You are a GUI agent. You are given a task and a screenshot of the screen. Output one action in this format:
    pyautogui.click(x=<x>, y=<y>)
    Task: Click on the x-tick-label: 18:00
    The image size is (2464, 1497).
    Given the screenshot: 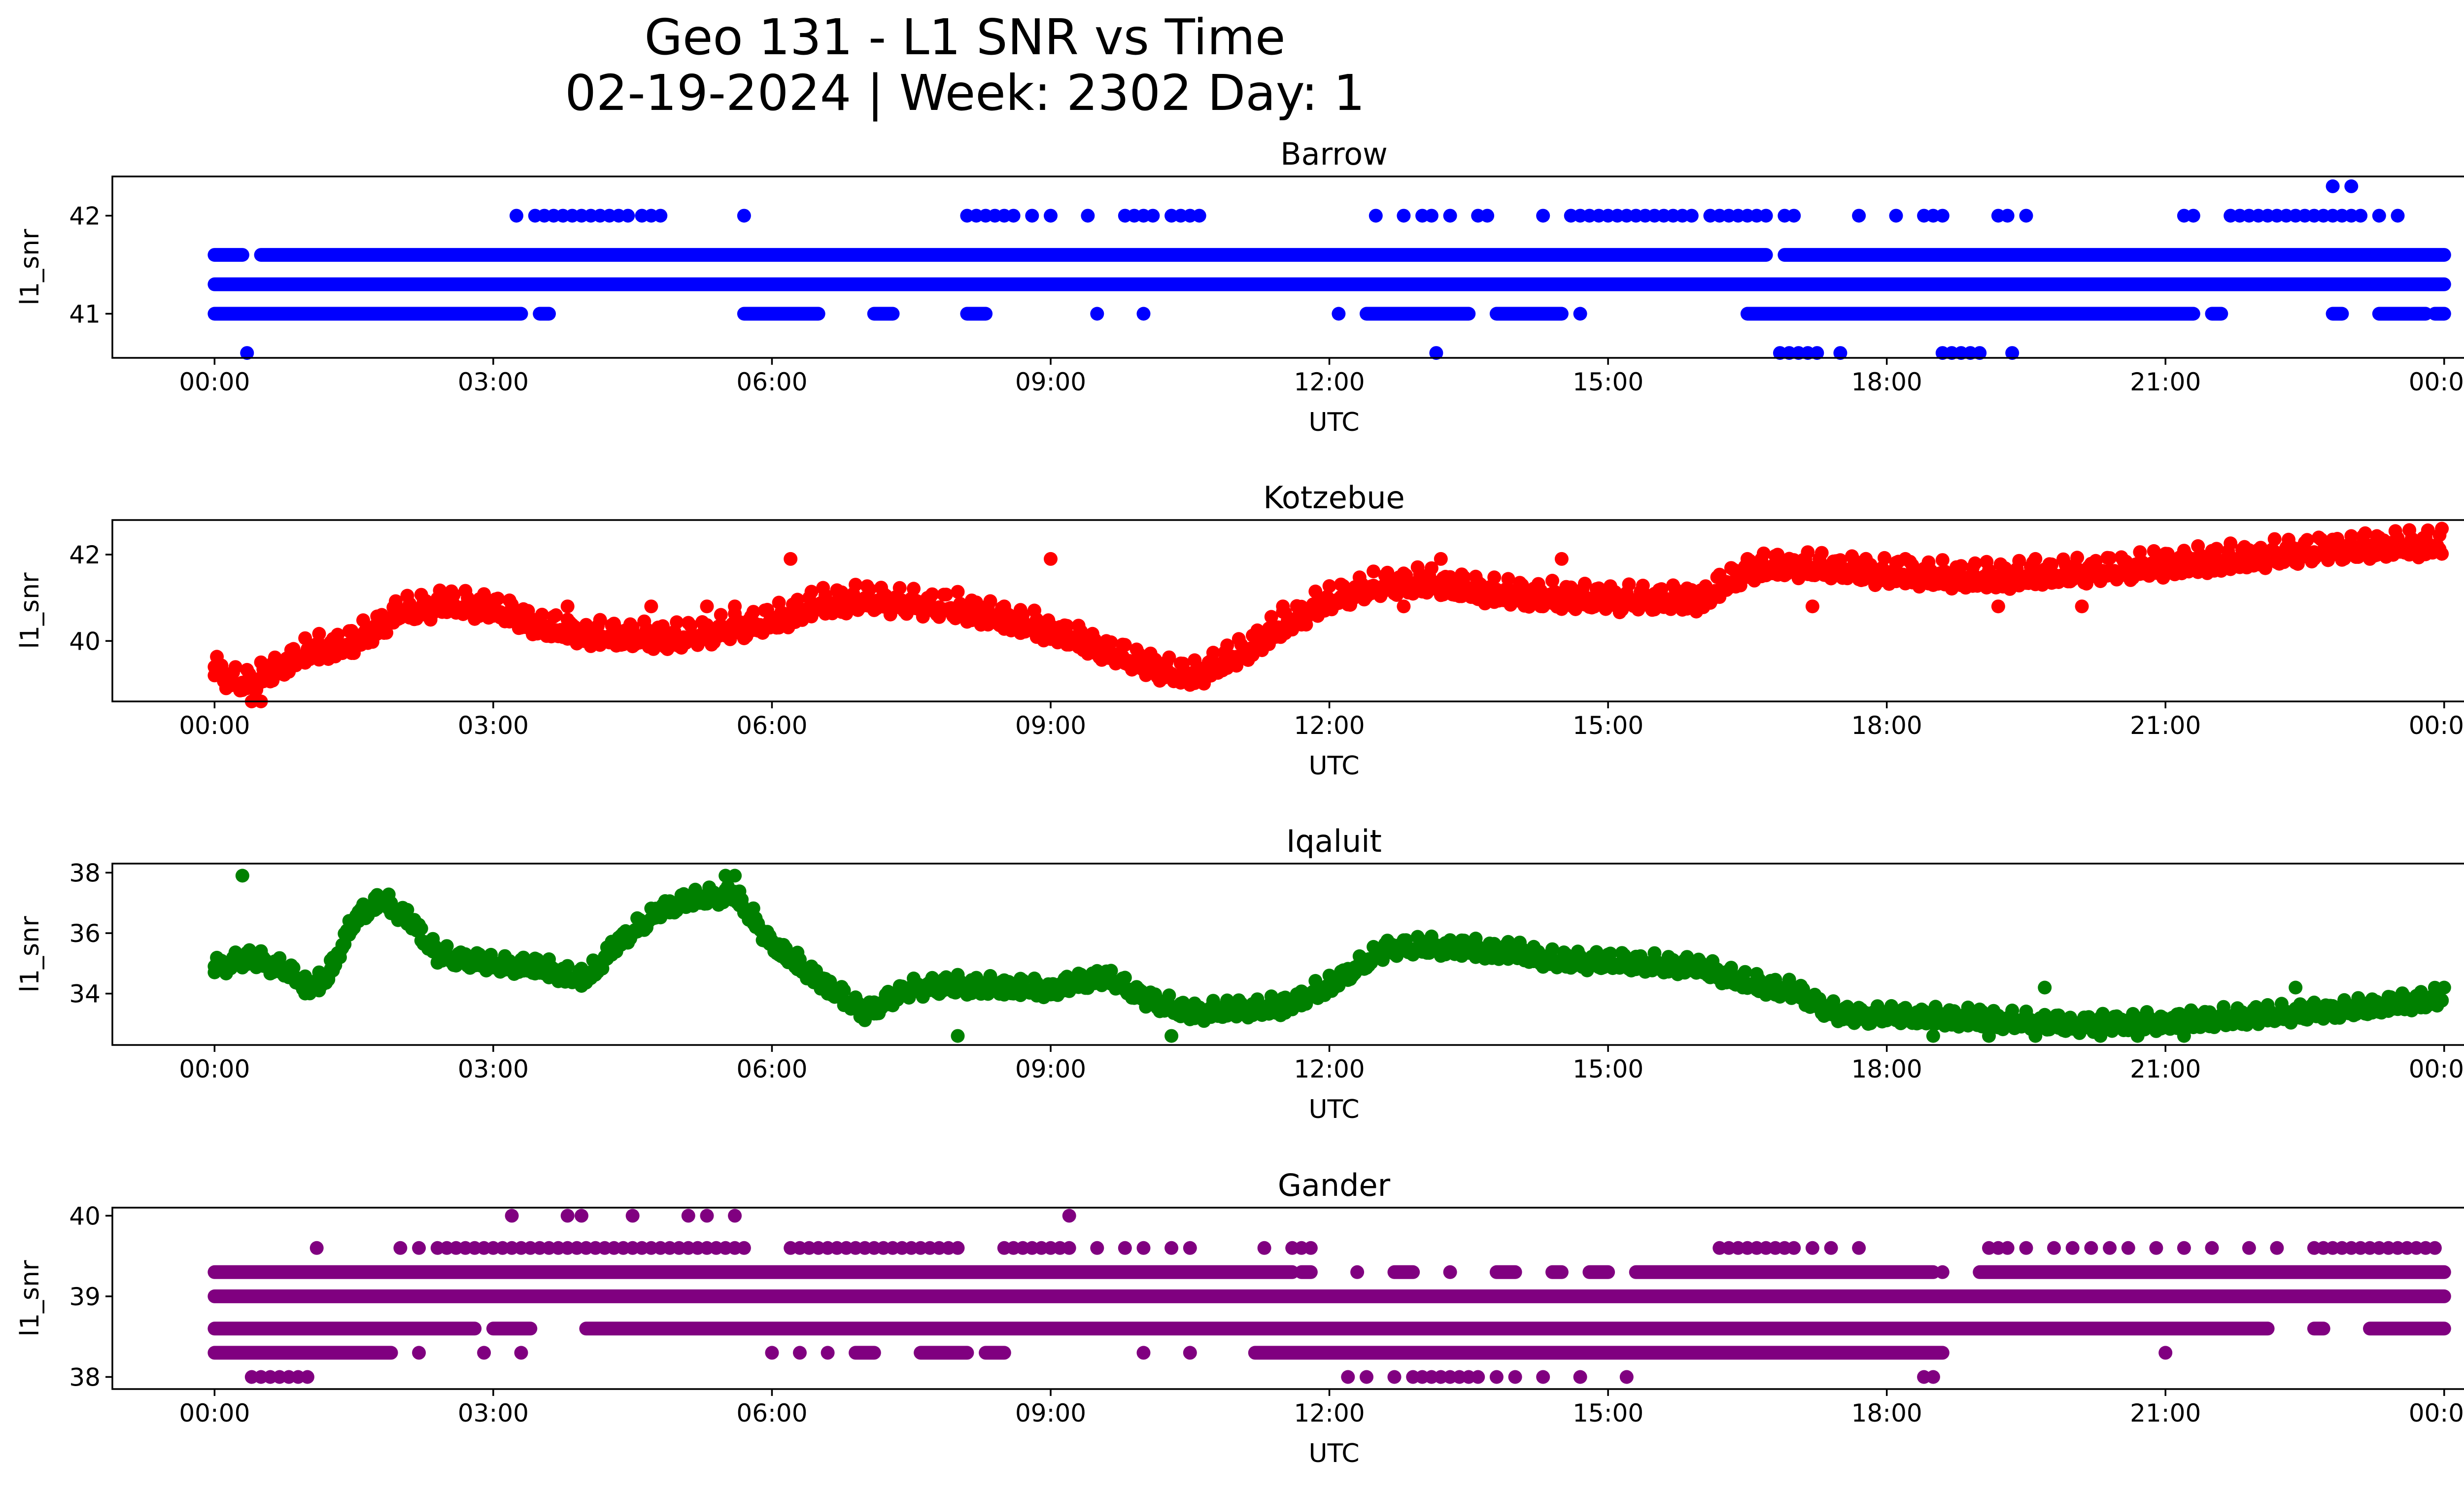 What is the action you would take?
    pyautogui.click(x=1886, y=1413)
    